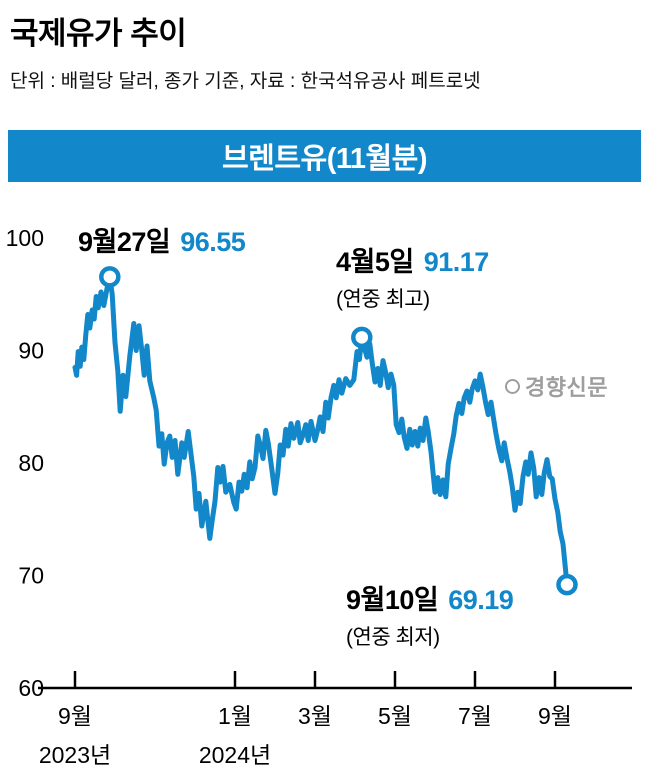 This screenshot has width=649, height=784. Describe the element at coordinates (456, 262) in the screenshot. I see `annotation-value: 91.17` at that location.